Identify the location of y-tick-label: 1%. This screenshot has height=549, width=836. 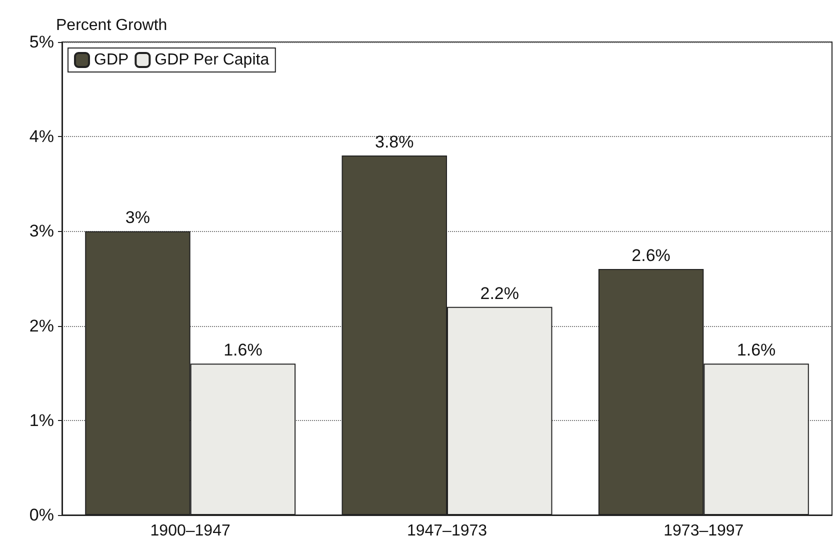
(41, 420).